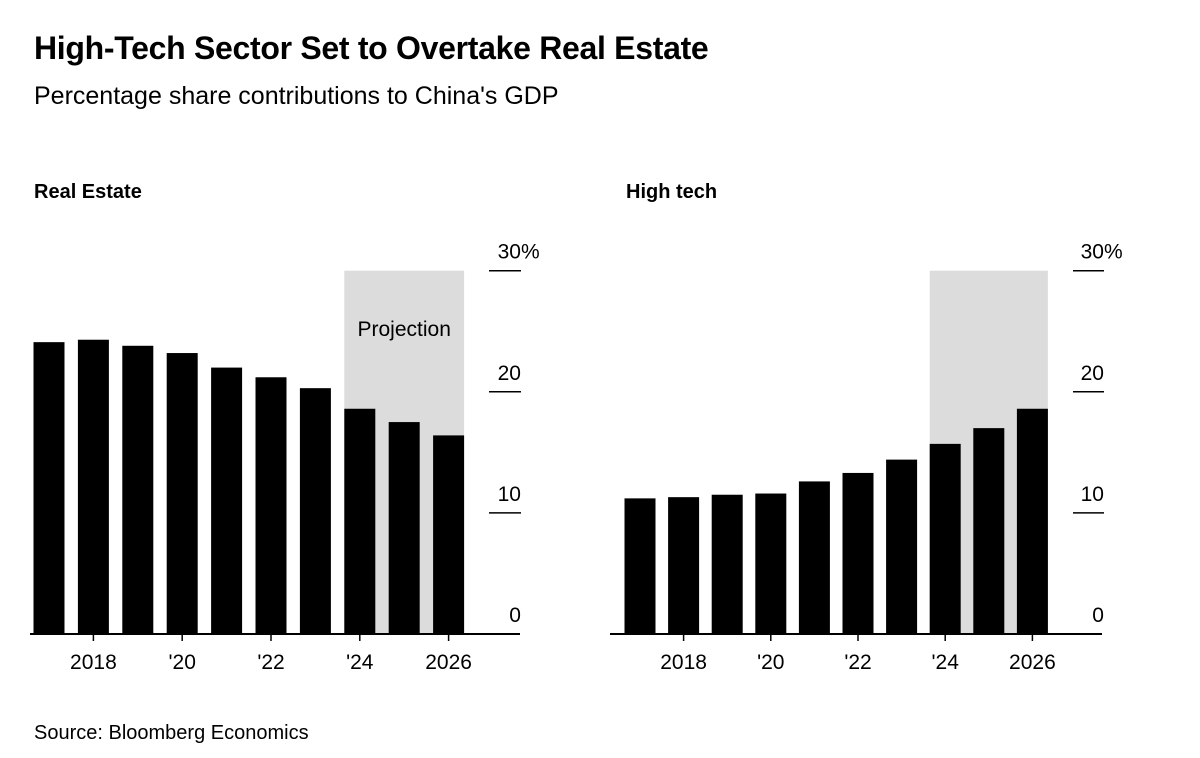  Describe the element at coordinates (404, 329) in the screenshot. I see `projection-label: Projection` at that location.